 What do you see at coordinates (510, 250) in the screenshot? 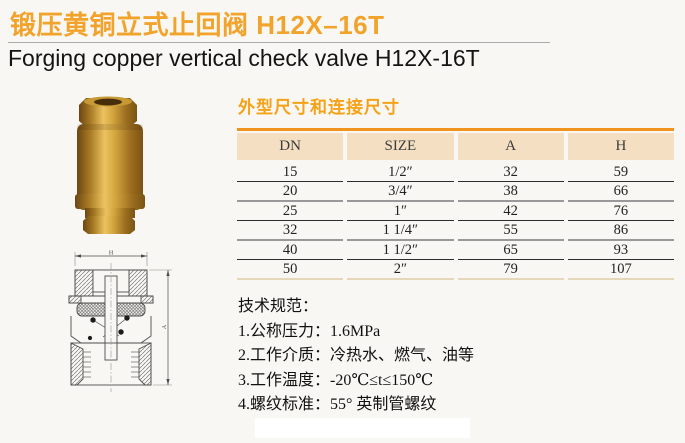
I see `table-cell: 65` at bounding box center [510, 250].